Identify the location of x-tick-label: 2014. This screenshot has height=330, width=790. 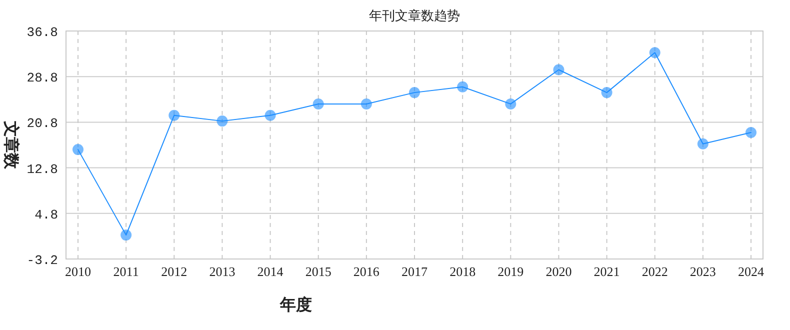
(270, 271).